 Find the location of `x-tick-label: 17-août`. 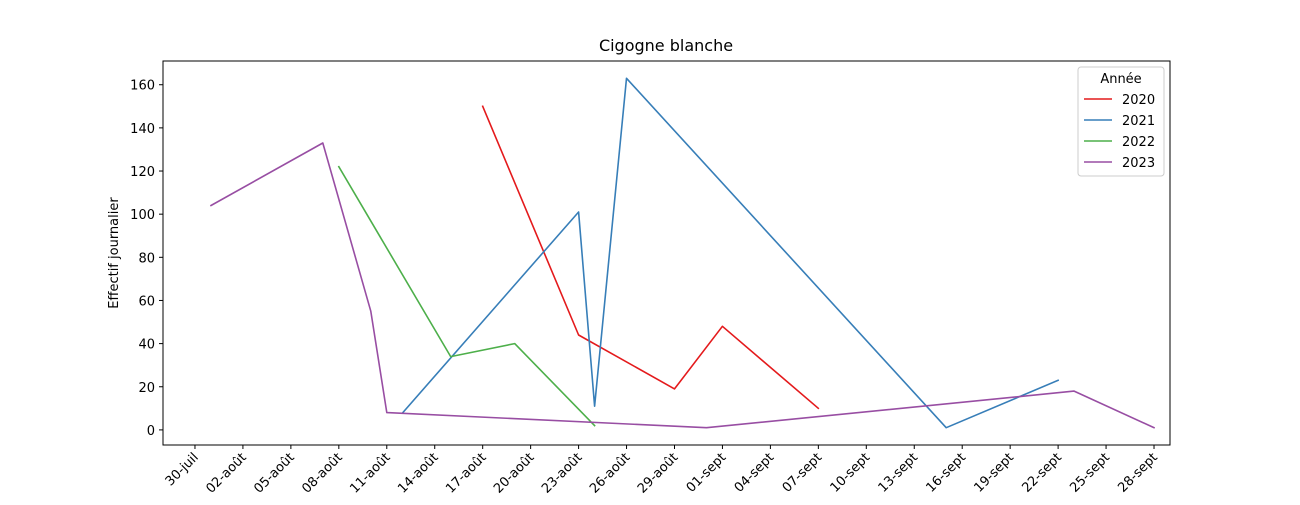

x-tick-label: 17-août is located at coordinates (466, 473).